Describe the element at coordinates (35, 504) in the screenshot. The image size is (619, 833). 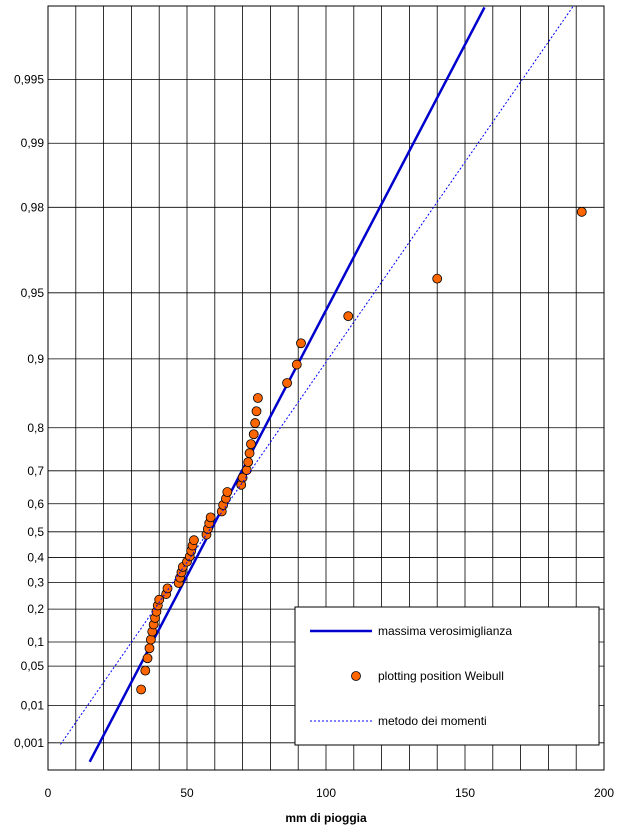
I see `y-tick-label: 0,6` at that location.